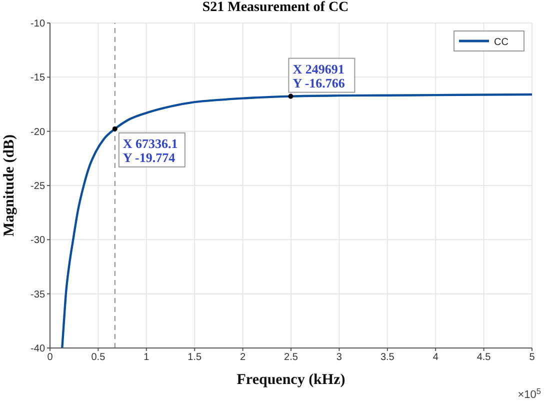 The height and width of the screenshot is (406, 551). What do you see at coordinates (38, 294) in the screenshot?
I see `y-tick-label: -35` at bounding box center [38, 294].